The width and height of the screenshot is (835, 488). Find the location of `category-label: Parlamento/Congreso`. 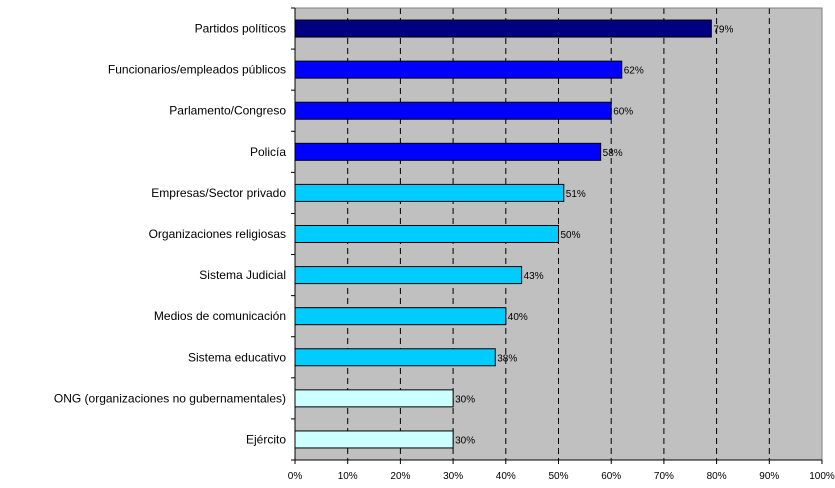

category-label: Parlamento/Congreso is located at coordinates (227, 111).